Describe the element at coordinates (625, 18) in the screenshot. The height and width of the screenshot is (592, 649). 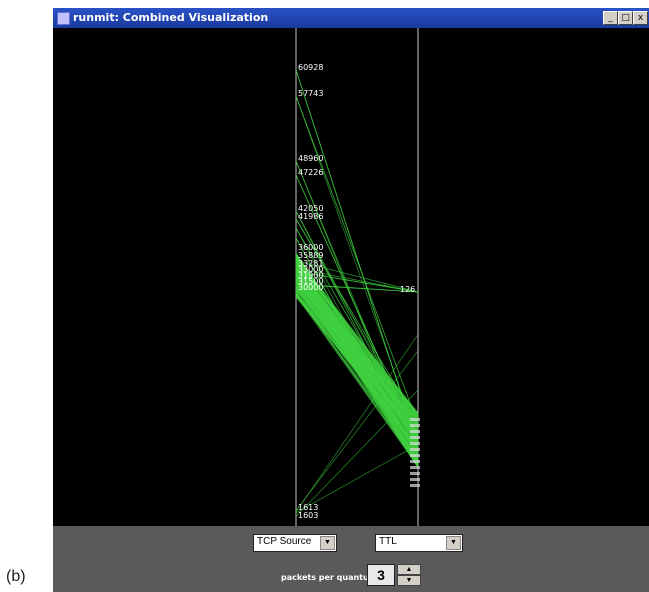
I see `maximize-button: □` at that location.